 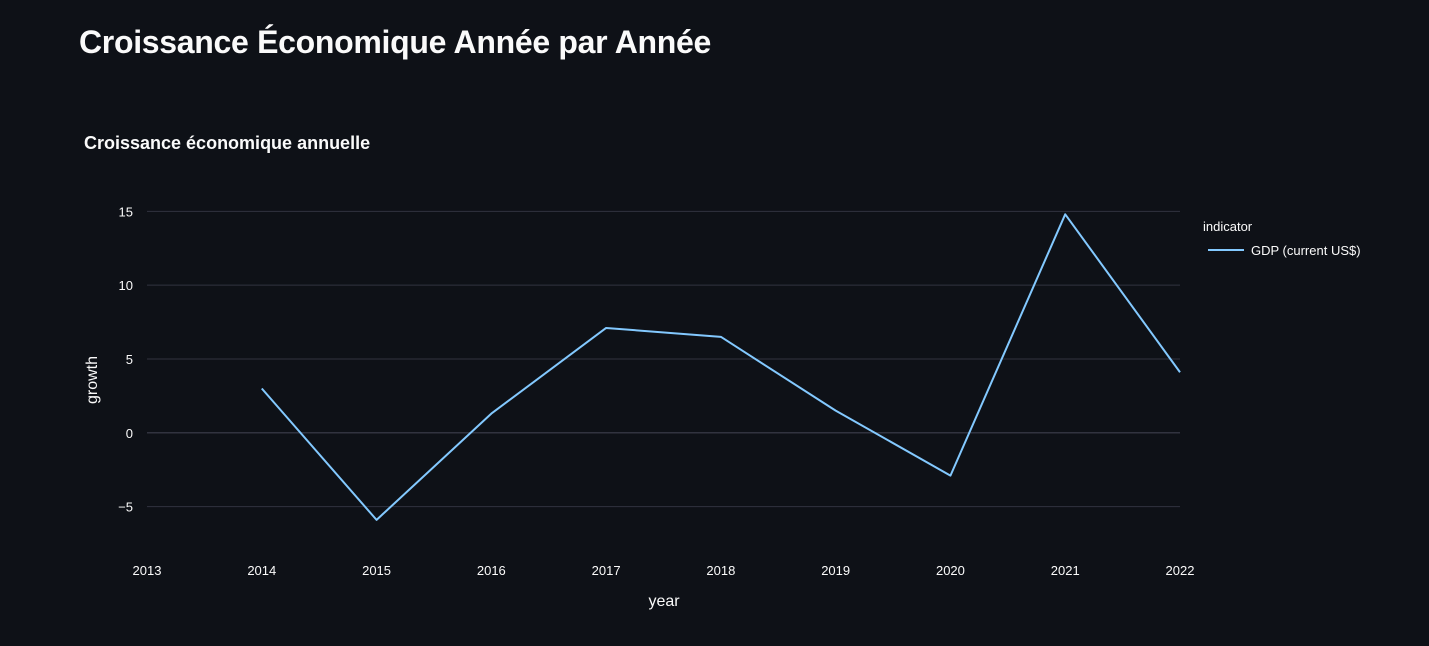 What do you see at coordinates (261, 570) in the screenshot?
I see `x-tick-label: 2014` at bounding box center [261, 570].